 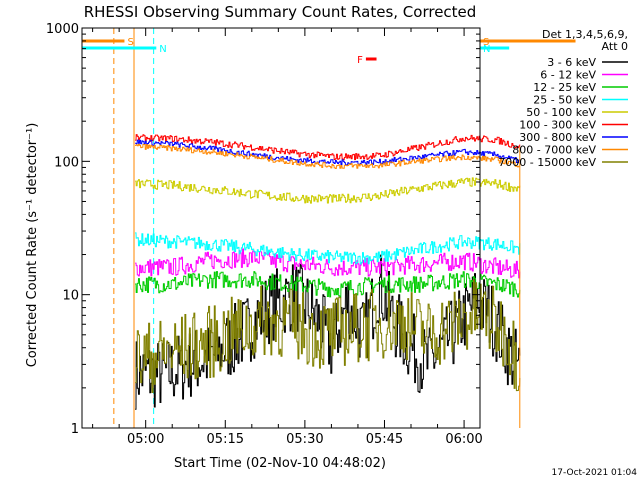 I want to click on legend-label: 100 - 300 keV, so click(x=557, y=125).